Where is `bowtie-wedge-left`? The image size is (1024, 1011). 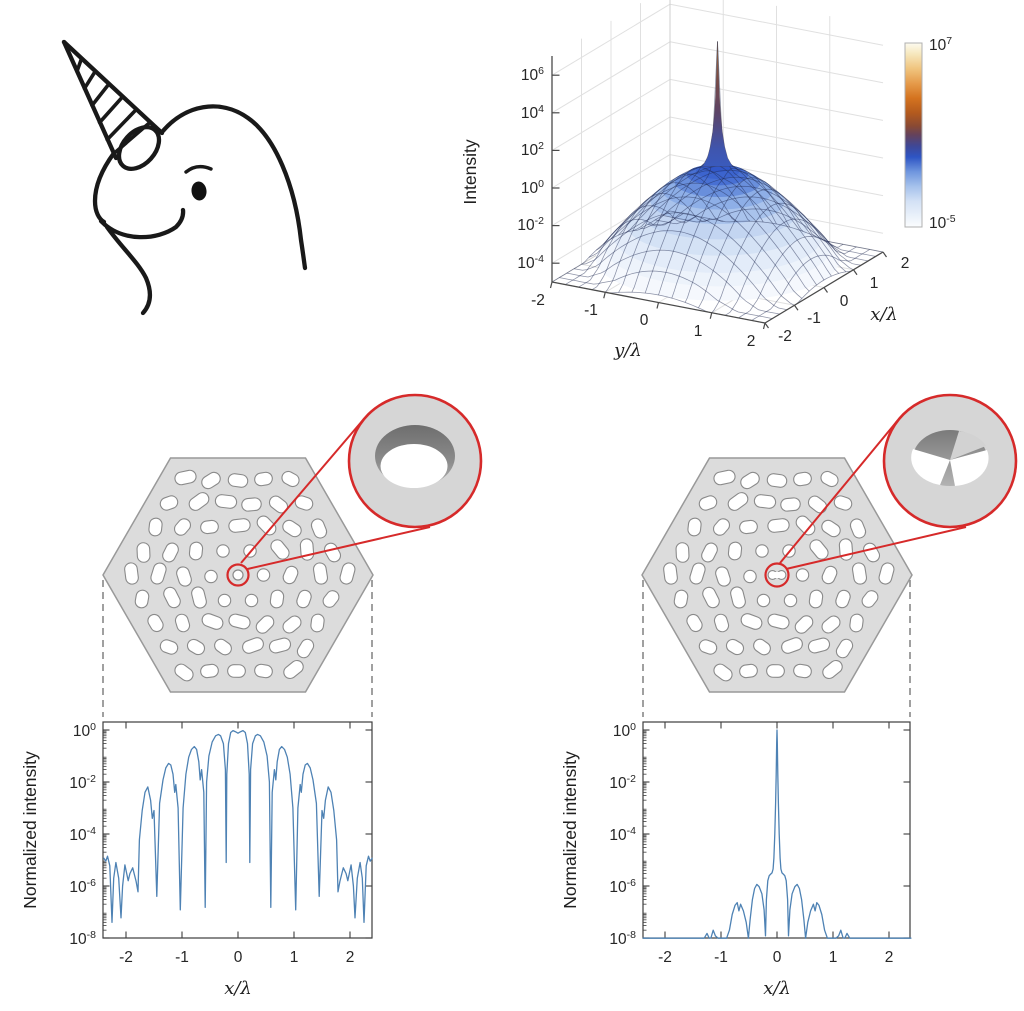
bowtie-wedge-left is located at coordinates (930, 467).